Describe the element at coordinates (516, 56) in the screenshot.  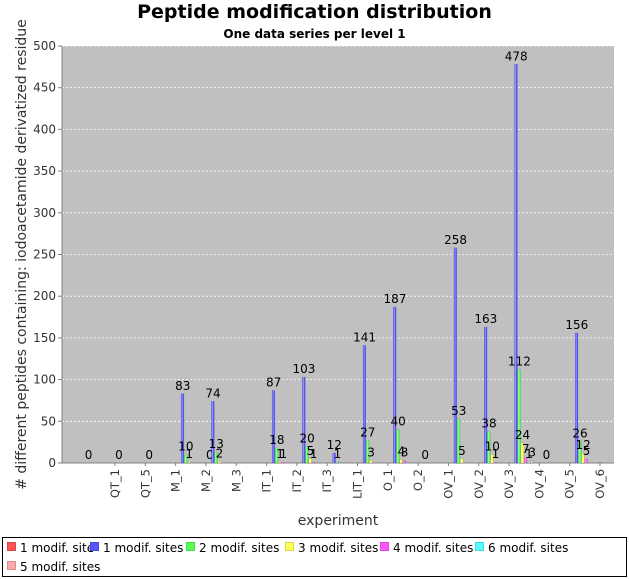
I see `data-label: 478` at that location.